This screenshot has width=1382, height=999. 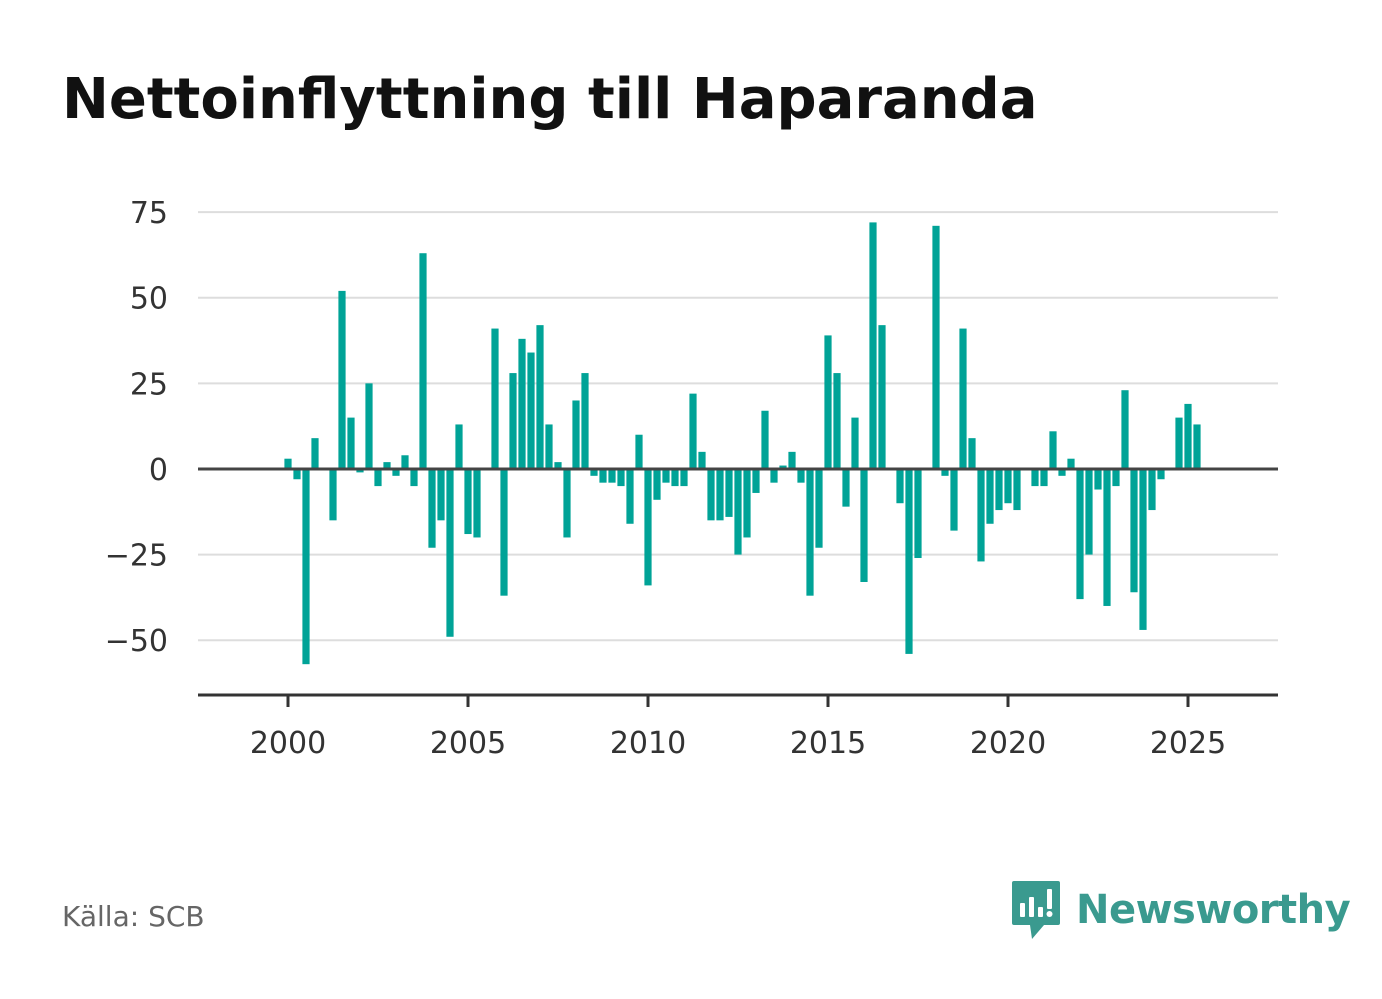 What do you see at coordinates (149, 299) in the screenshot?
I see `y-tick-label: 50` at bounding box center [149, 299].